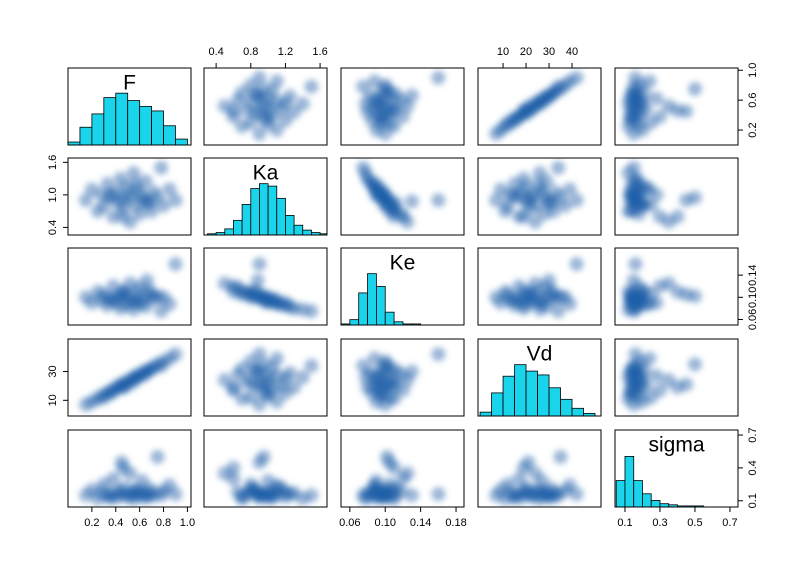  I want to click on x-tick-label: 0.6, so click(139, 523).